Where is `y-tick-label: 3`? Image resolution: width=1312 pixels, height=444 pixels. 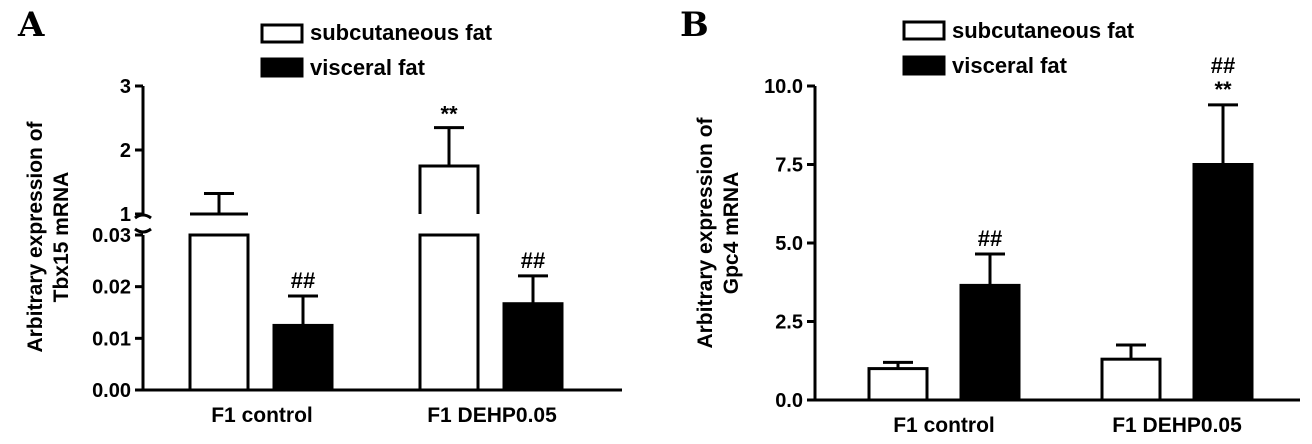 y-tick-label: 3 is located at coordinates (125, 87).